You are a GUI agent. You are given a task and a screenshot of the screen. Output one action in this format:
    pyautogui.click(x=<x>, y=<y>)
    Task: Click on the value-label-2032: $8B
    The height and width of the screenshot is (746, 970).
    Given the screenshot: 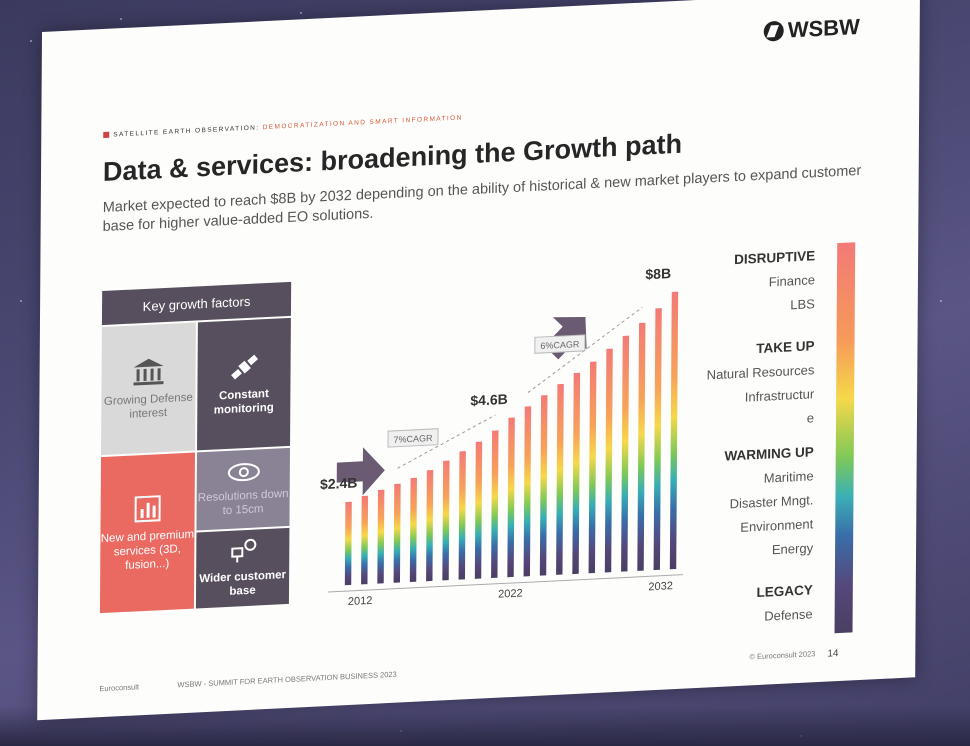 What is the action you would take?
    pyautogui.click(x=658, y=273)
    